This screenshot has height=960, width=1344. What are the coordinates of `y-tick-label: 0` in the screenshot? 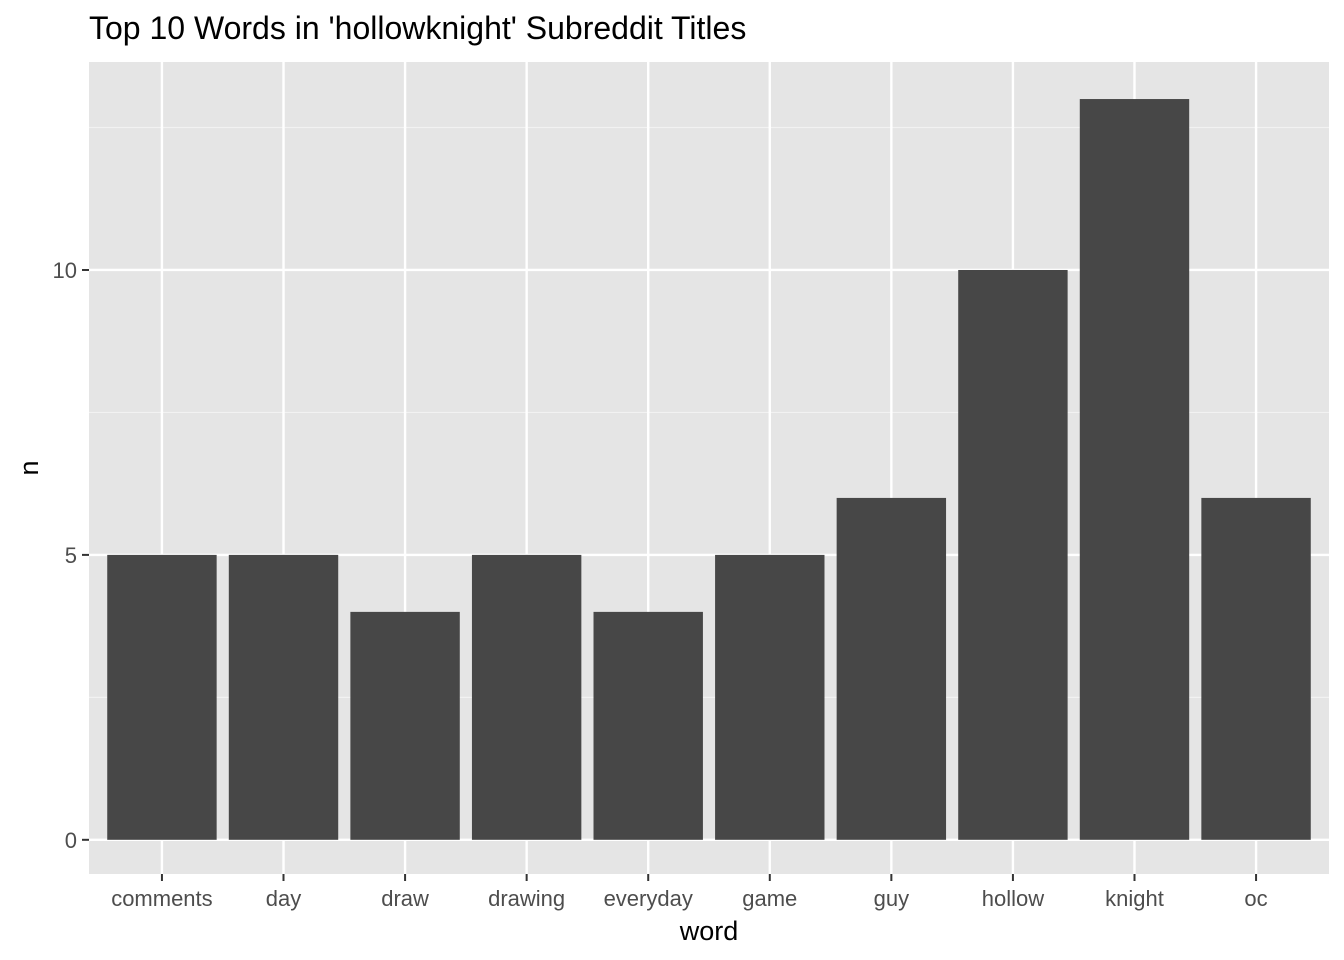 It's located at (71, 840).